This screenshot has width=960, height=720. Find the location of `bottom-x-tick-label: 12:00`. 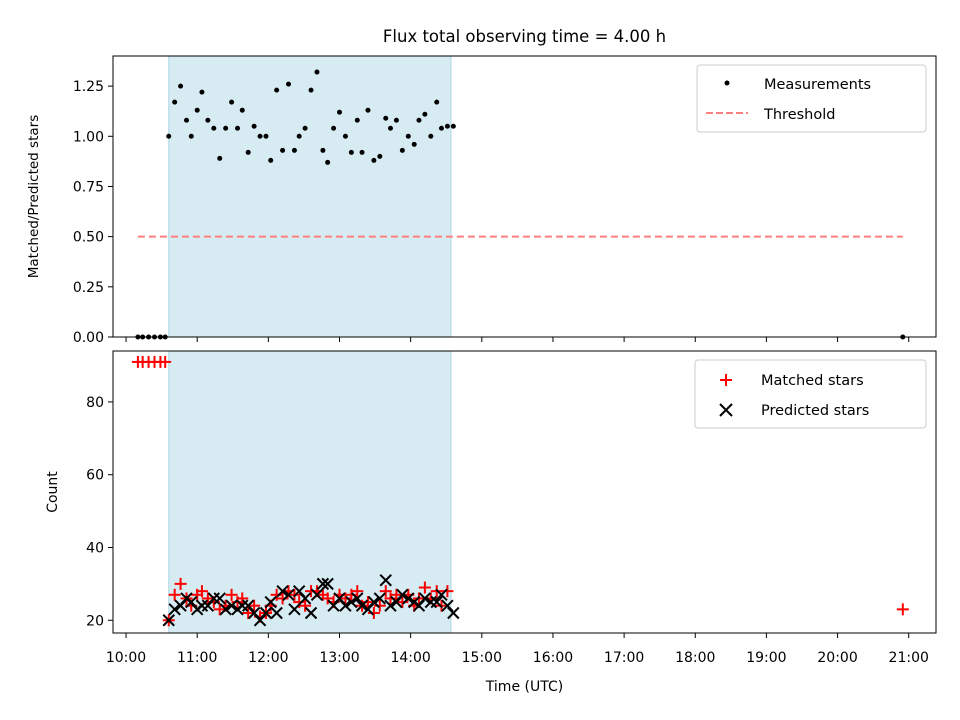

bottom-x-tick-label: 12:00 is located at coordinates (268, 658).